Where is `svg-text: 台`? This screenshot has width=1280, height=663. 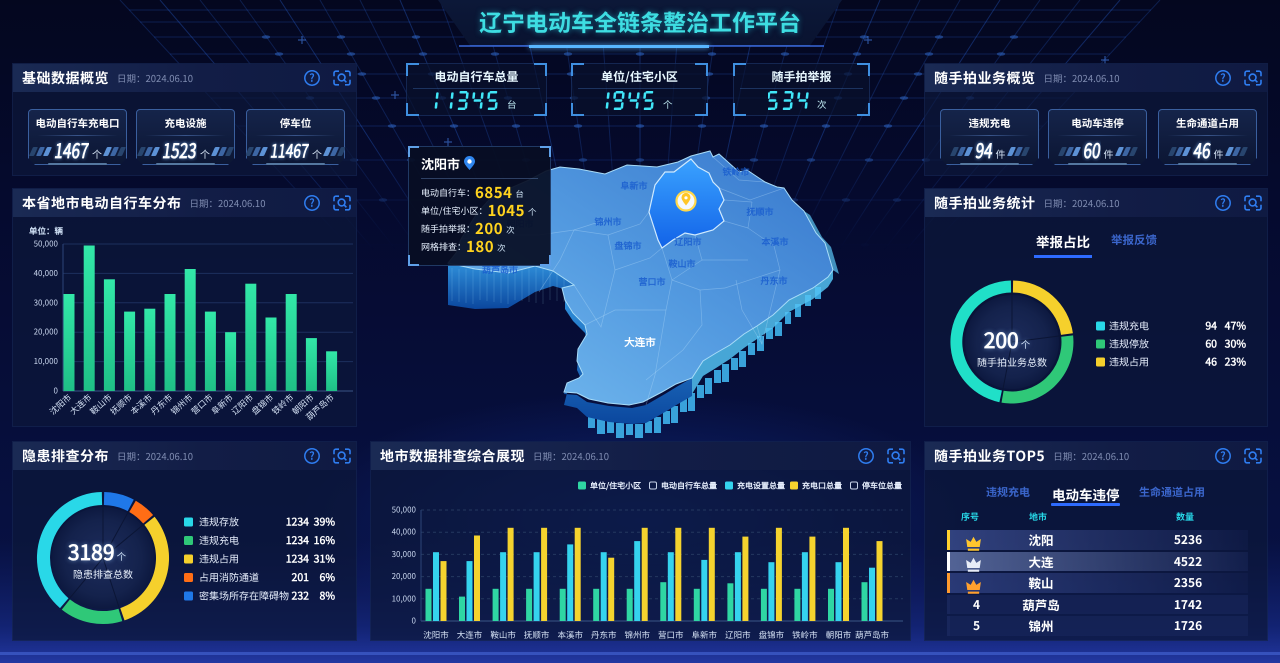 svg-text: 台 is located at coordinates (512, 104).